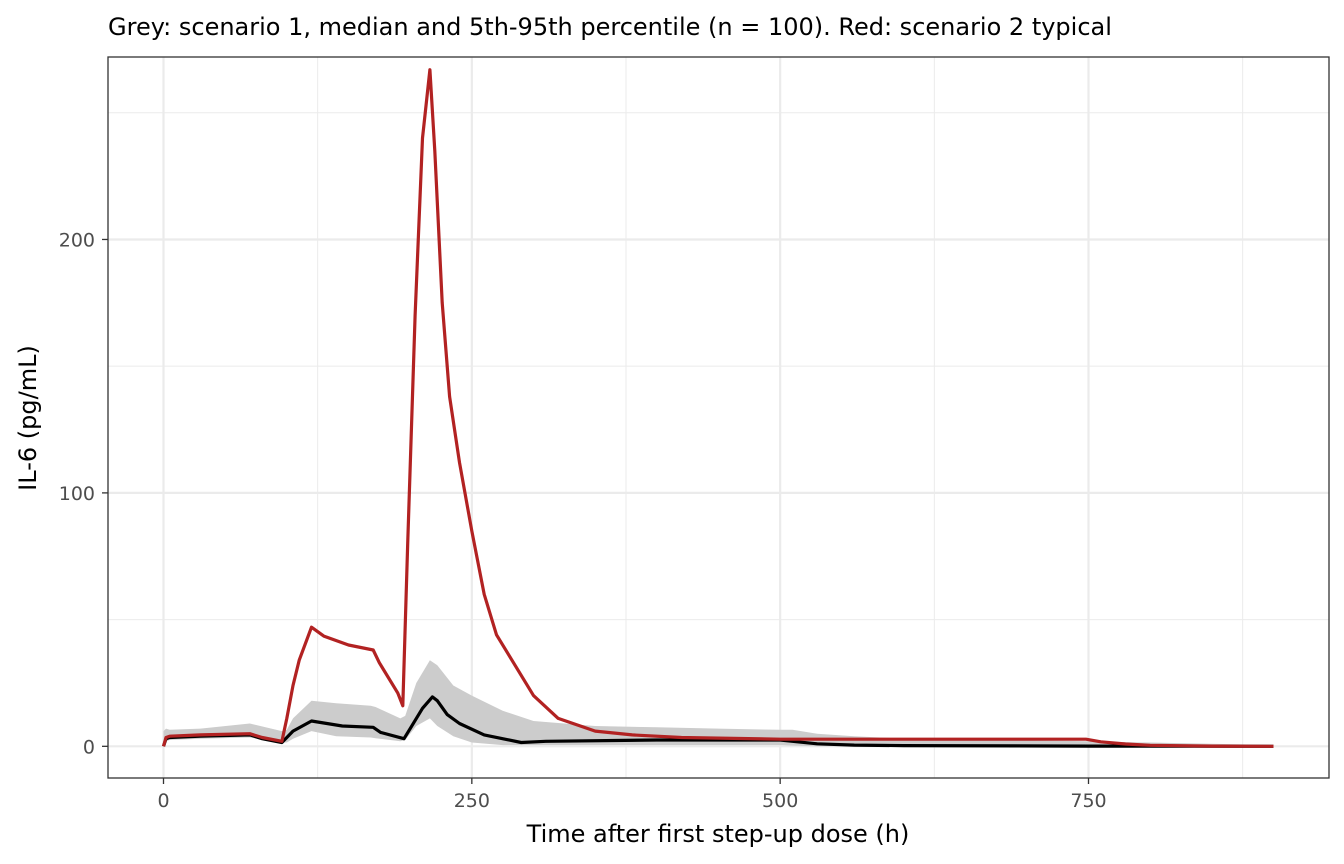 This screenshot has height=864, width=1344. I want to click on x-tick-label: 250, so click(472, 801).